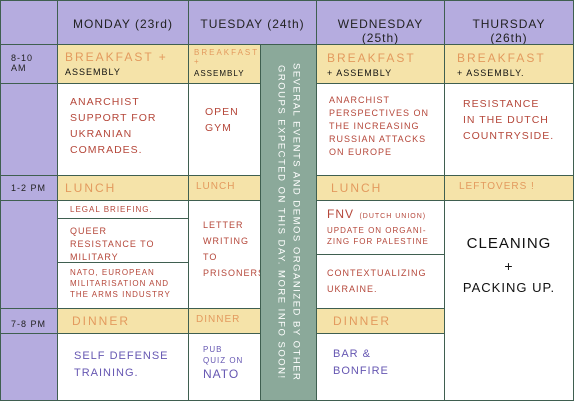  I want to click on day-header: TUESDAY (24th), so click(252, 22).